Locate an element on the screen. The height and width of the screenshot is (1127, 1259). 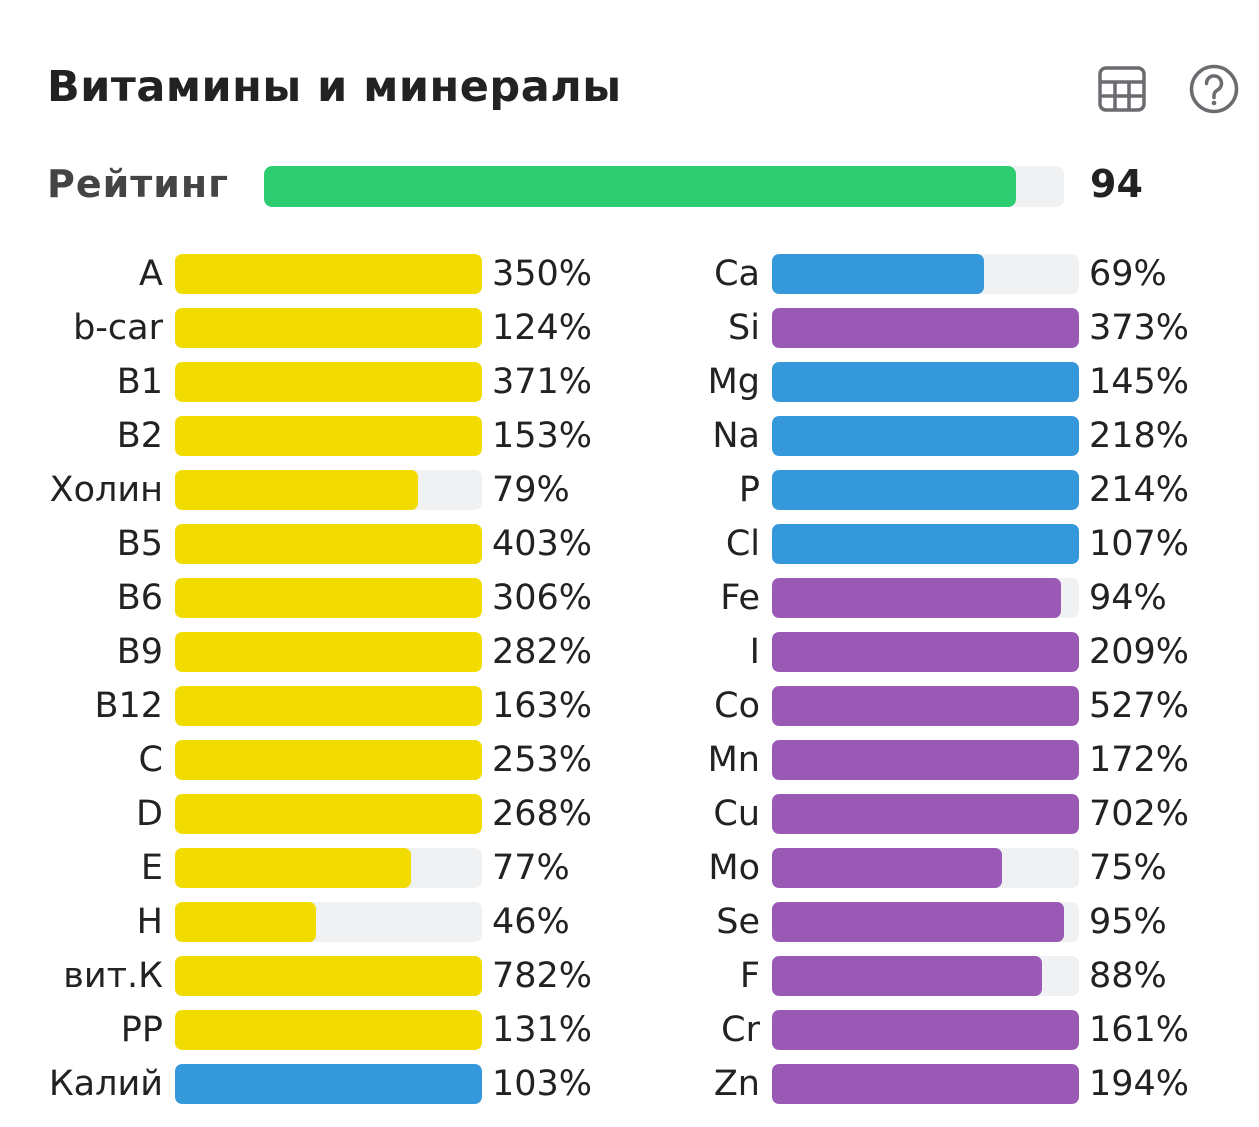
mineral-value: 214% is located at coordinates (1139, 490).